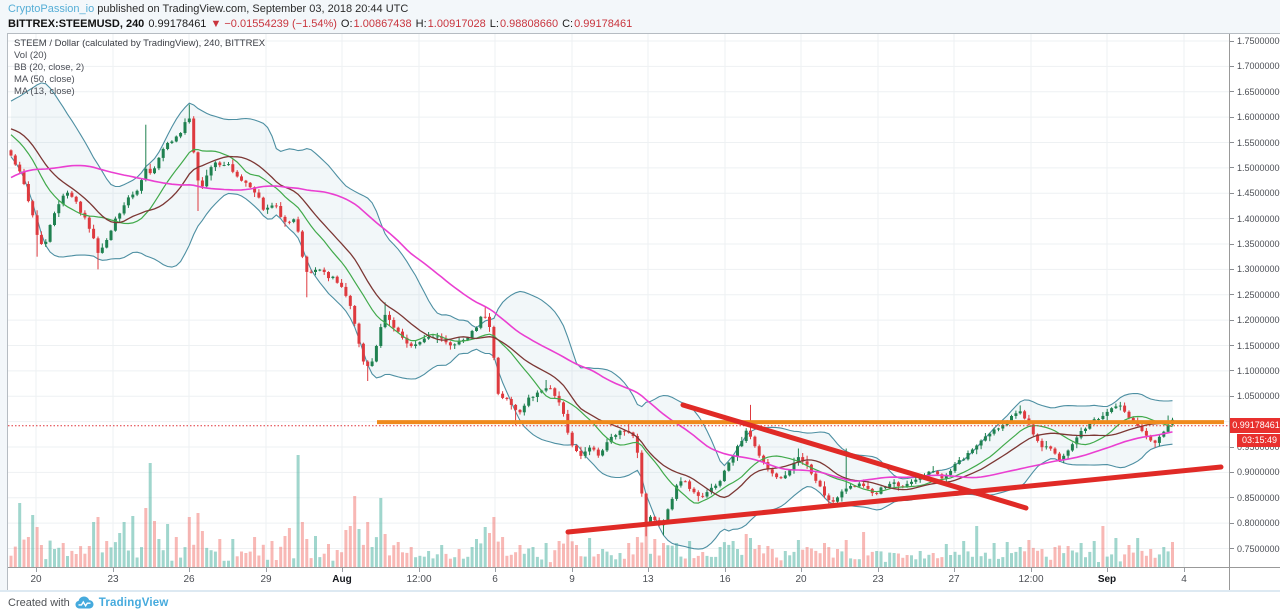 The image size is (1280, 613). What do you see at coordinates (1258, 91) in the screenshot?
I see `price-tick-label: 1.65000000` at bounding box center [1258, 91].